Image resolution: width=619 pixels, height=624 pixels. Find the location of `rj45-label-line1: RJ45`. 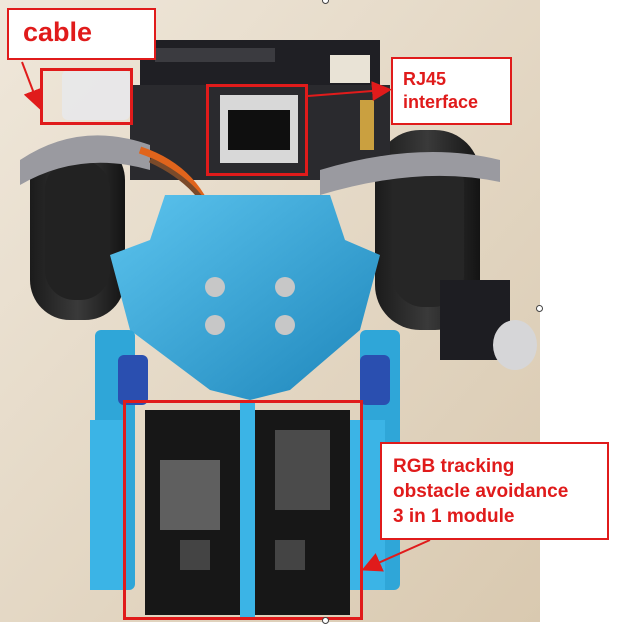

rj45-label-line1: RJ45 is located at coordinates (425, 79).